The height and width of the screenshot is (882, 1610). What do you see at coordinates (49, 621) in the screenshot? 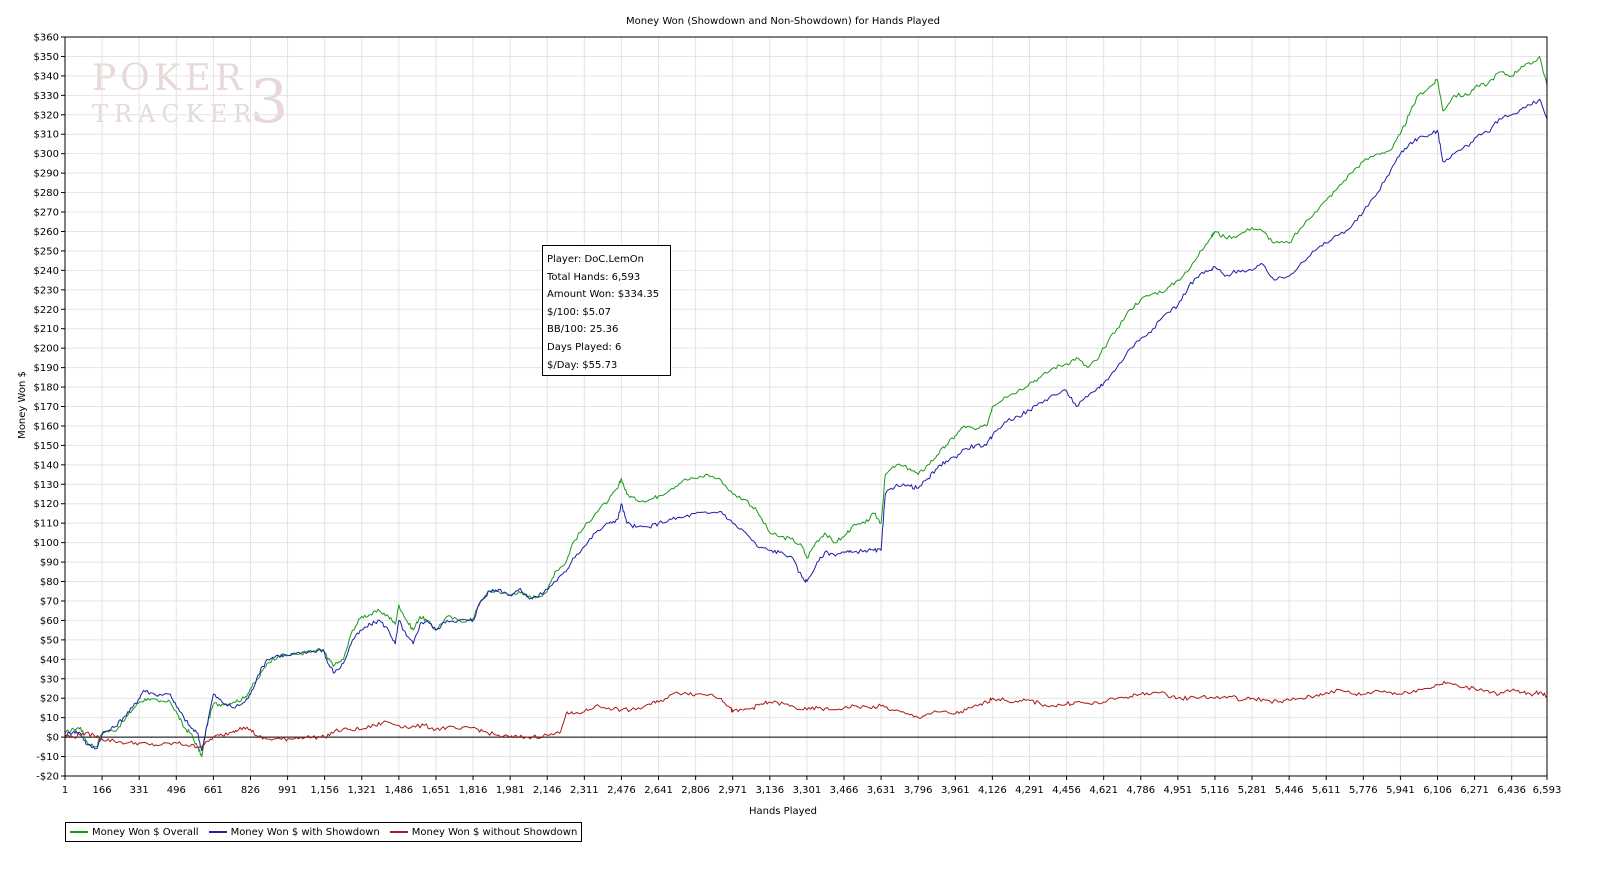
I see `y-tick-label: $60` at bounding box center [49, 621].